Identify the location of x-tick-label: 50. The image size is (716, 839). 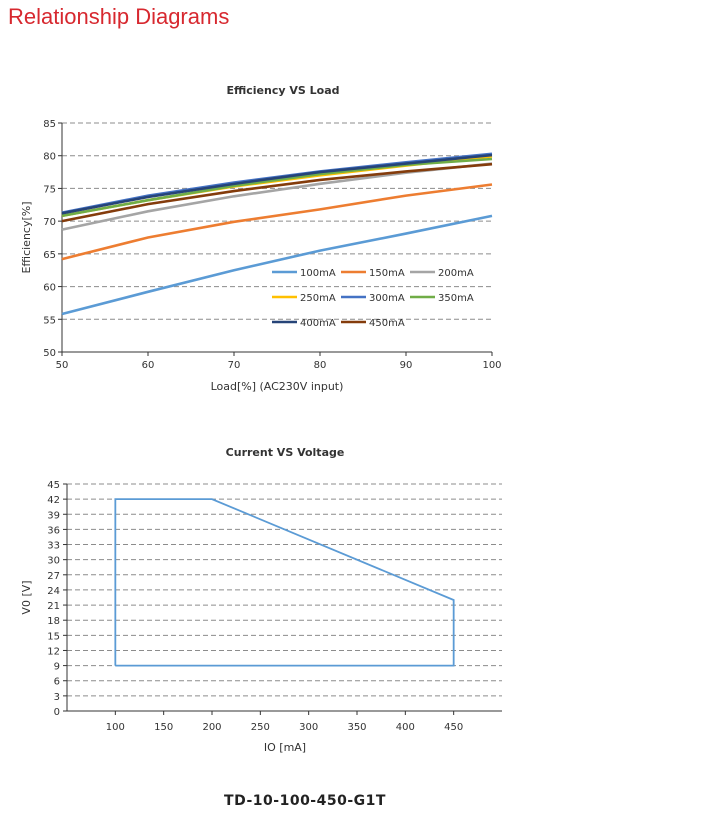
(62, 365).